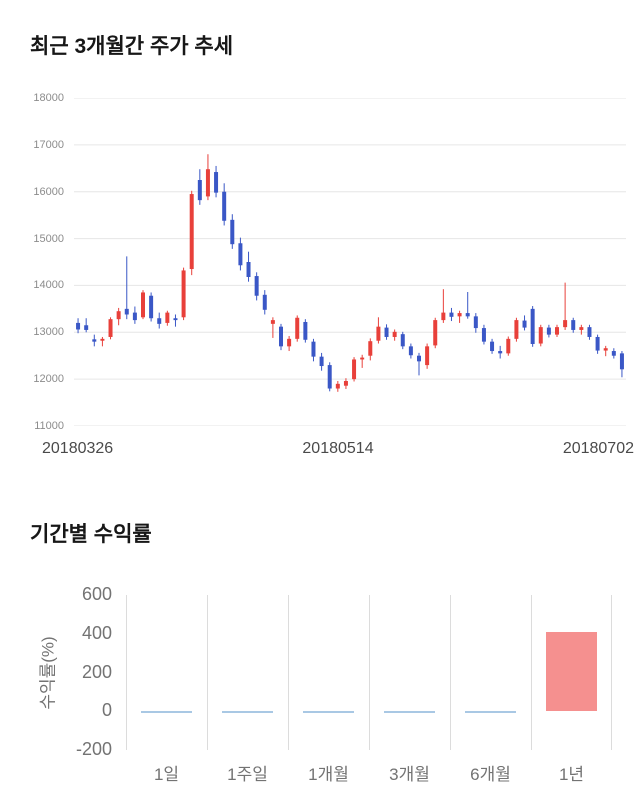 The width and height of the screenshot is (640, 810). What do you see at coordinates (96, 671) in the screenshot?
I see `y-tick-label: 200` at bounding box center [96, 671].